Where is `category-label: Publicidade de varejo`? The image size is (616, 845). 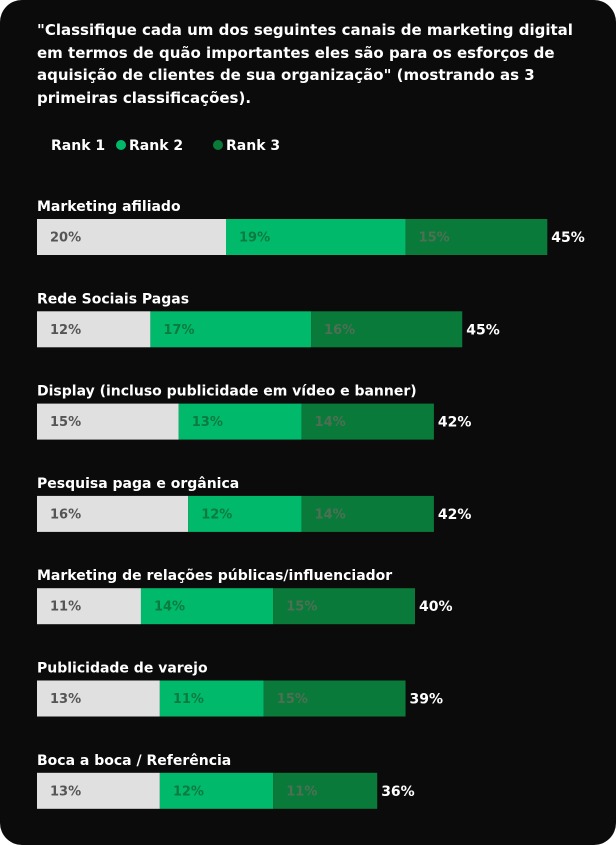 category-label: Publicidade de varejo is located at coordinates (122, 669).